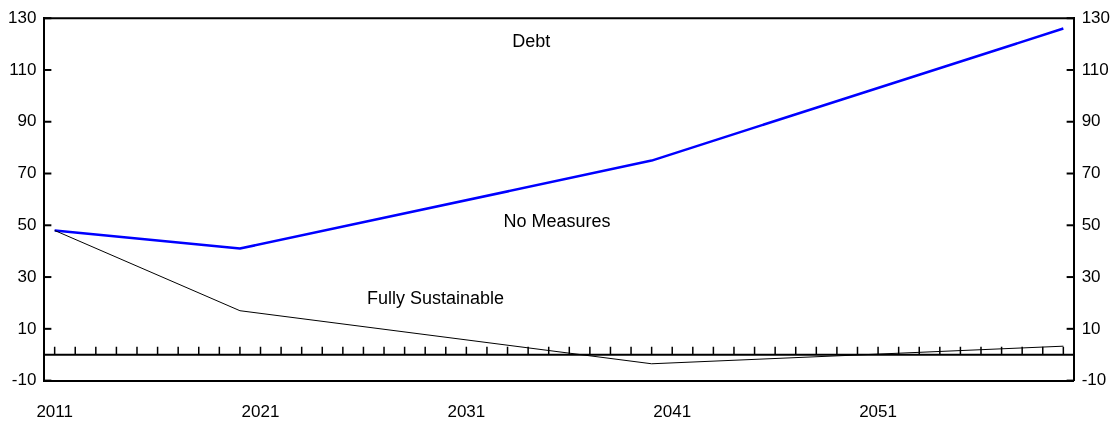  I want to click on x-tick-label: 2031, so click(466, 412).